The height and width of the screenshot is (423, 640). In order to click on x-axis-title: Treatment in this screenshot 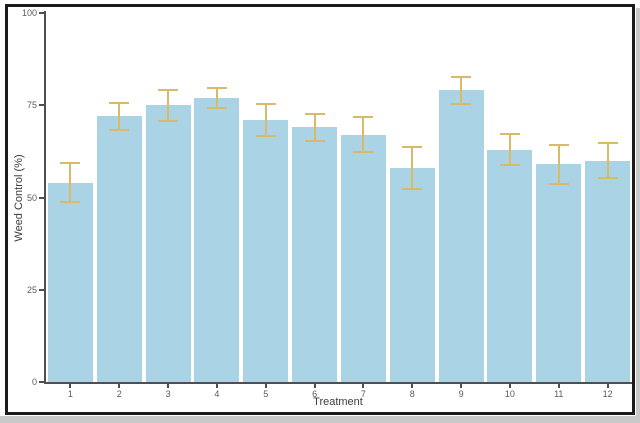, I will do `click(338, 402)`.